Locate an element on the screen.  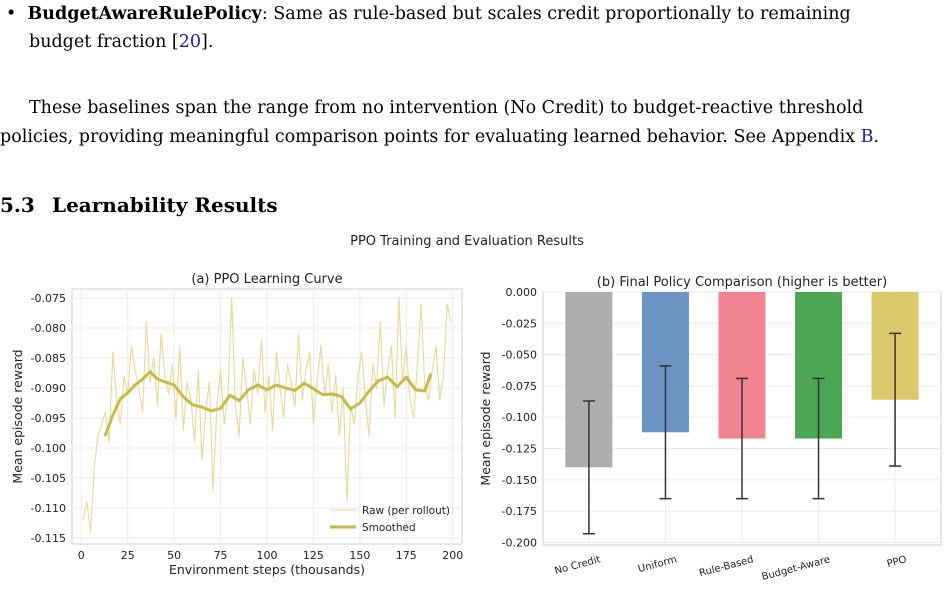
citation-open: [ is located at coordinates (175, 42).